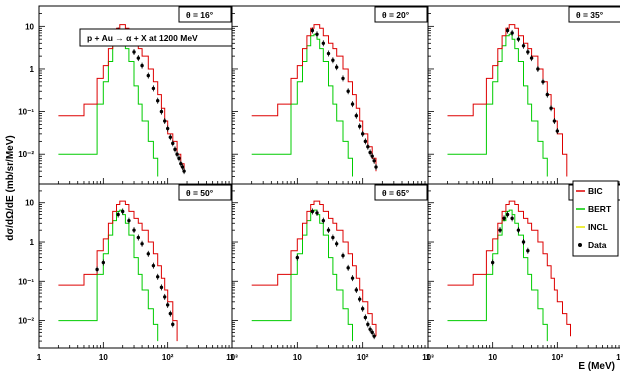 The image size is (620, 374). I want to click on panel-label: θ = 35°, so click(590, 15).